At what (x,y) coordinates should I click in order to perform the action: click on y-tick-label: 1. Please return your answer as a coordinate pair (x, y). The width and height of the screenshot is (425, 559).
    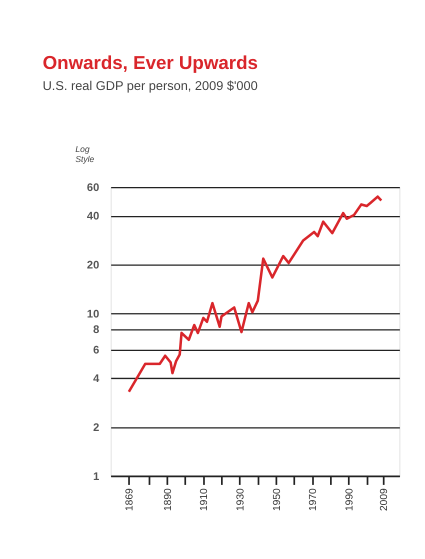
    Looking at the image, I should click on (96, 476).